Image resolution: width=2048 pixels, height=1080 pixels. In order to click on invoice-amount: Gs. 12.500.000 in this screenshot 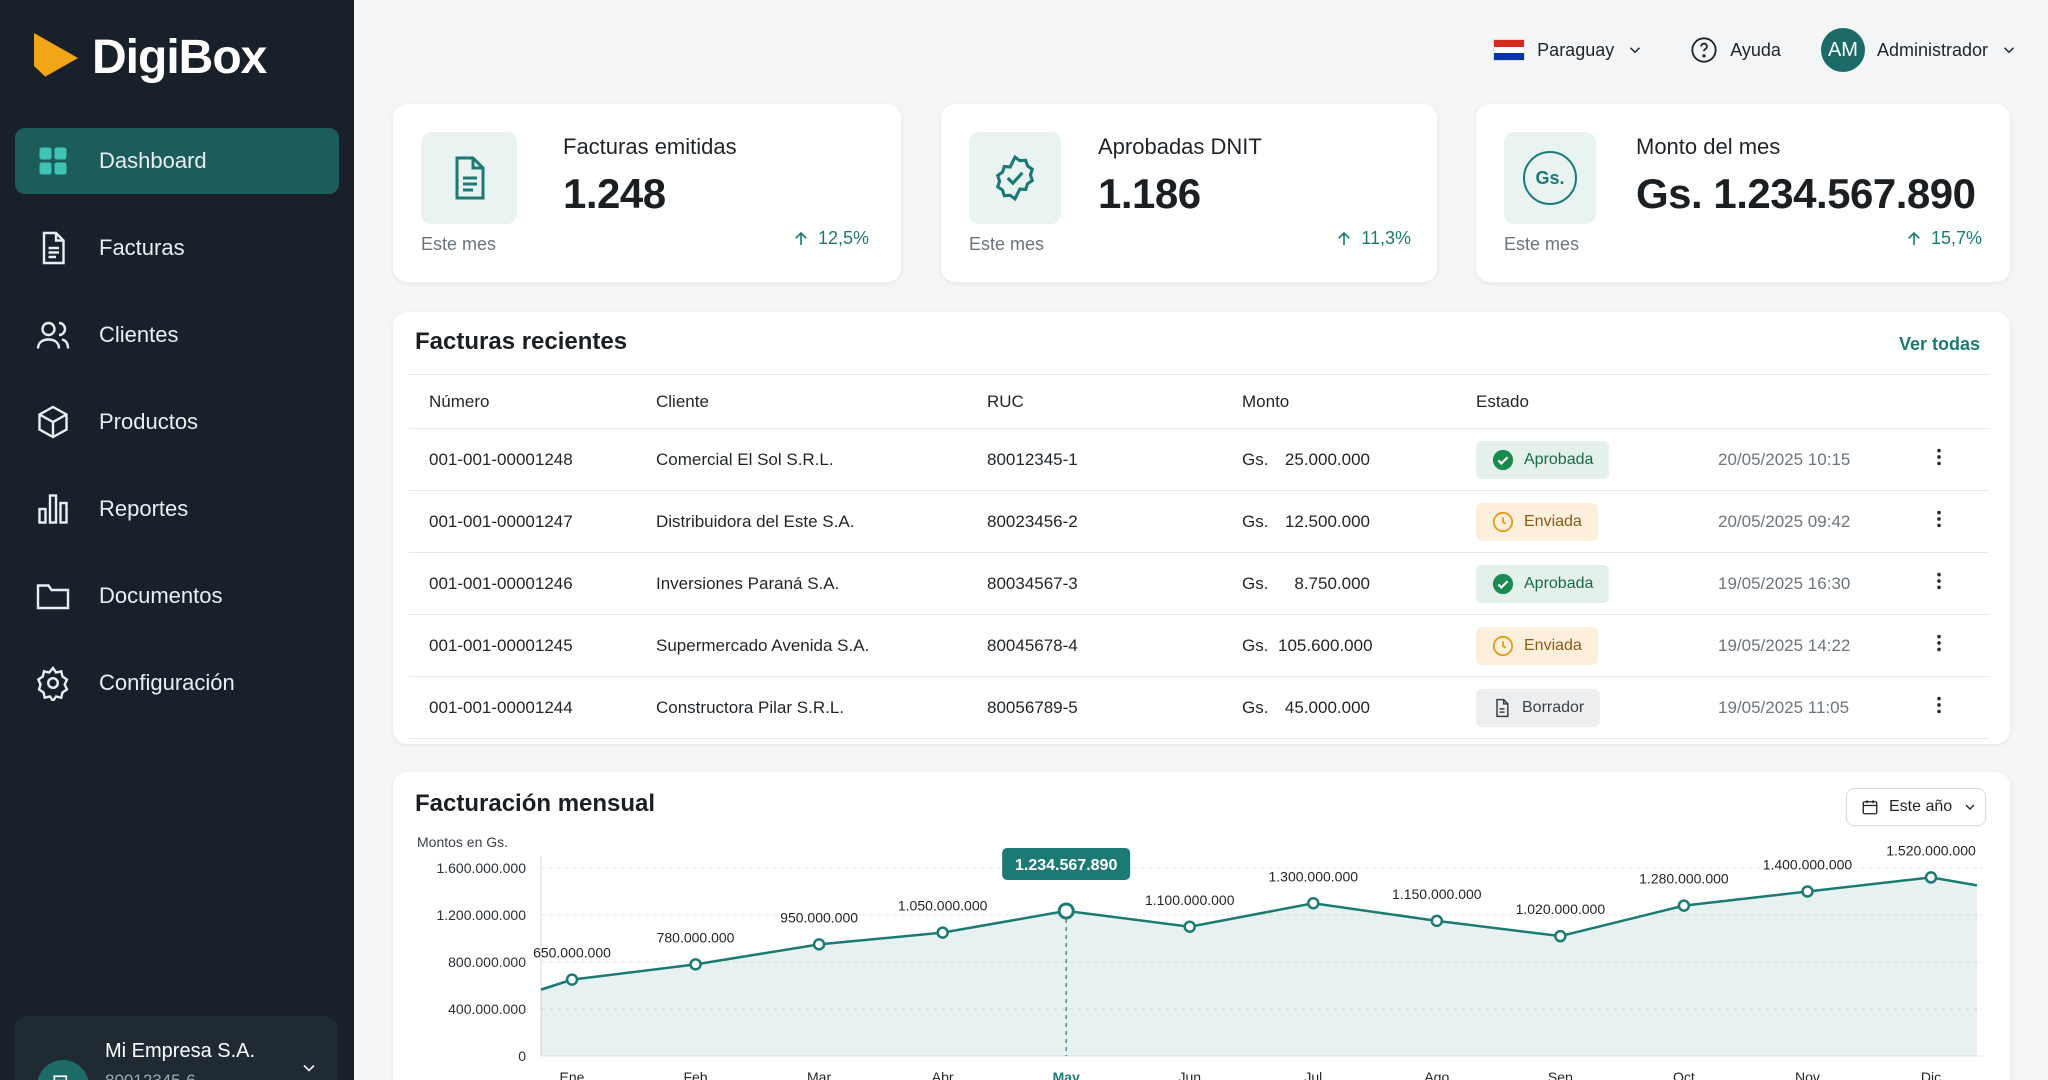, I will do `click(1359, 521)`.